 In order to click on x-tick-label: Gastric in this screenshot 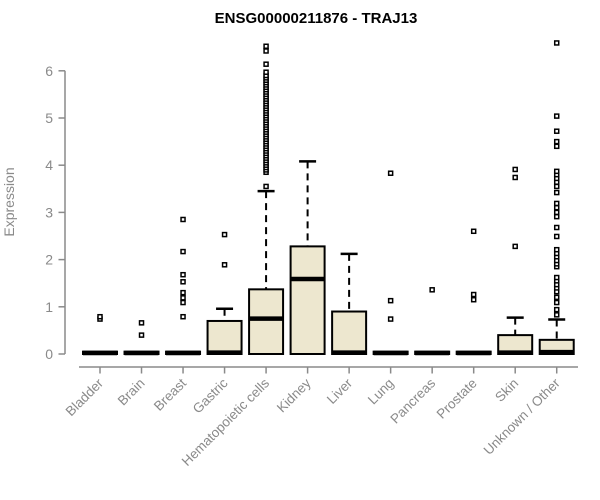, I will do `click(210, 395)`.